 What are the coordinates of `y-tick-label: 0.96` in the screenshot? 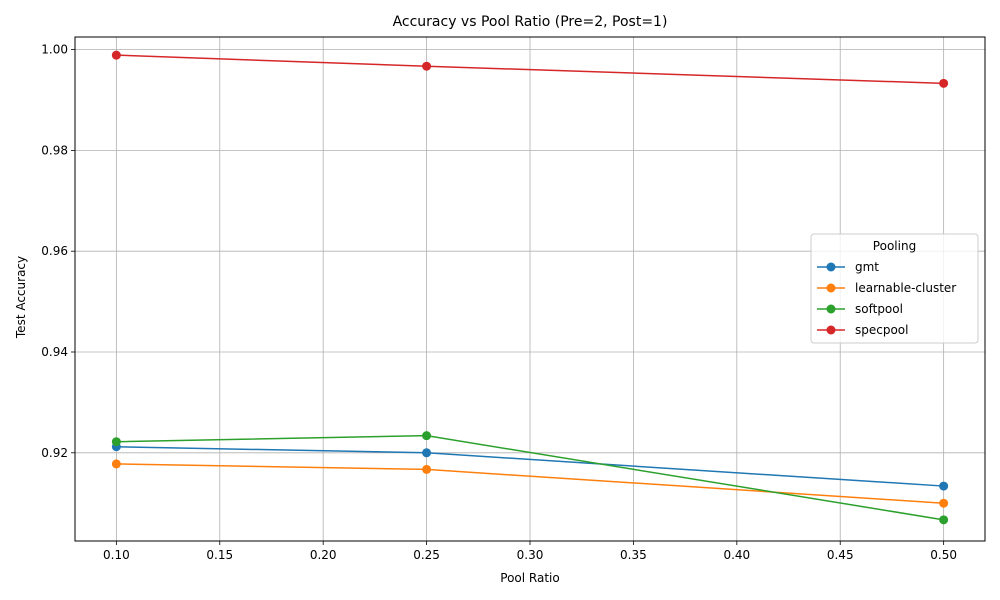 It's located at (54, 251).